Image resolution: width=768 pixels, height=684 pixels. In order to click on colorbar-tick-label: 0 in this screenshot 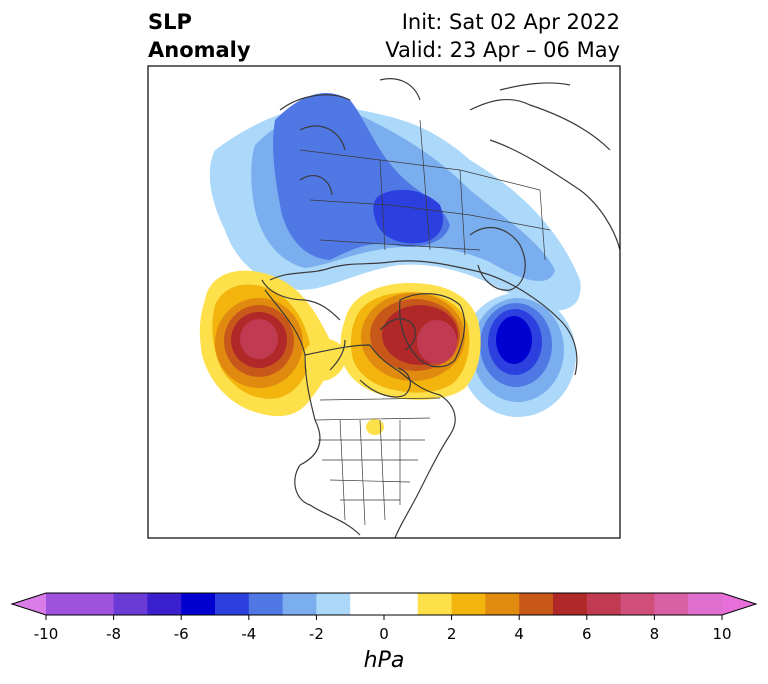, I will do `click(384, 634)`.